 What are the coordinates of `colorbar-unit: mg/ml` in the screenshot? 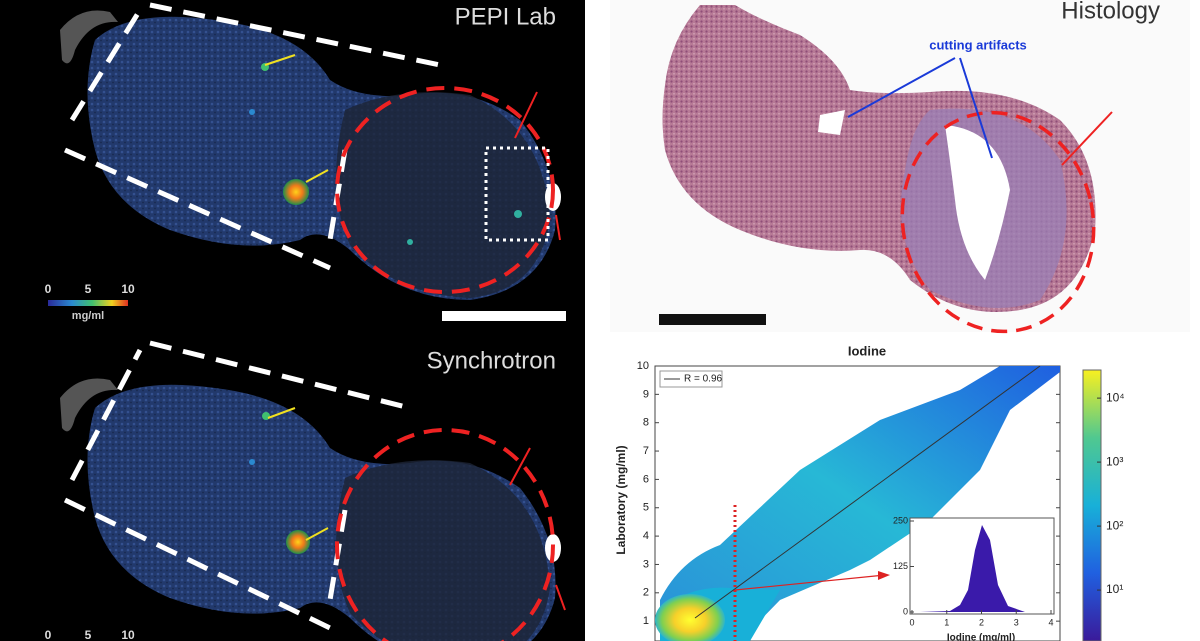 It's located at (88, 316).